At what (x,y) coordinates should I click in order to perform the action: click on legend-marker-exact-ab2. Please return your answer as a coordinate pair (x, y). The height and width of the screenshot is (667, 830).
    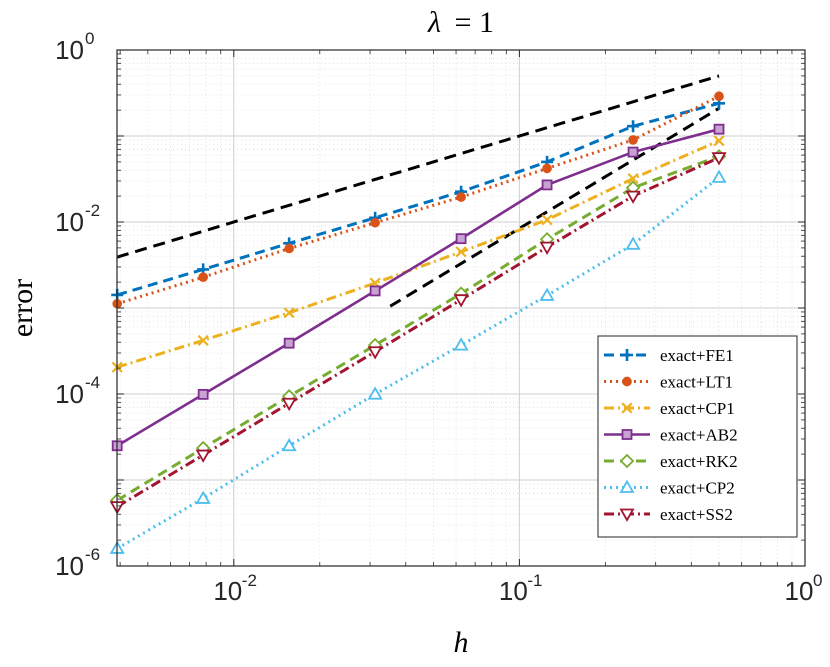
    Looking at the image, I should click on (627, 434).